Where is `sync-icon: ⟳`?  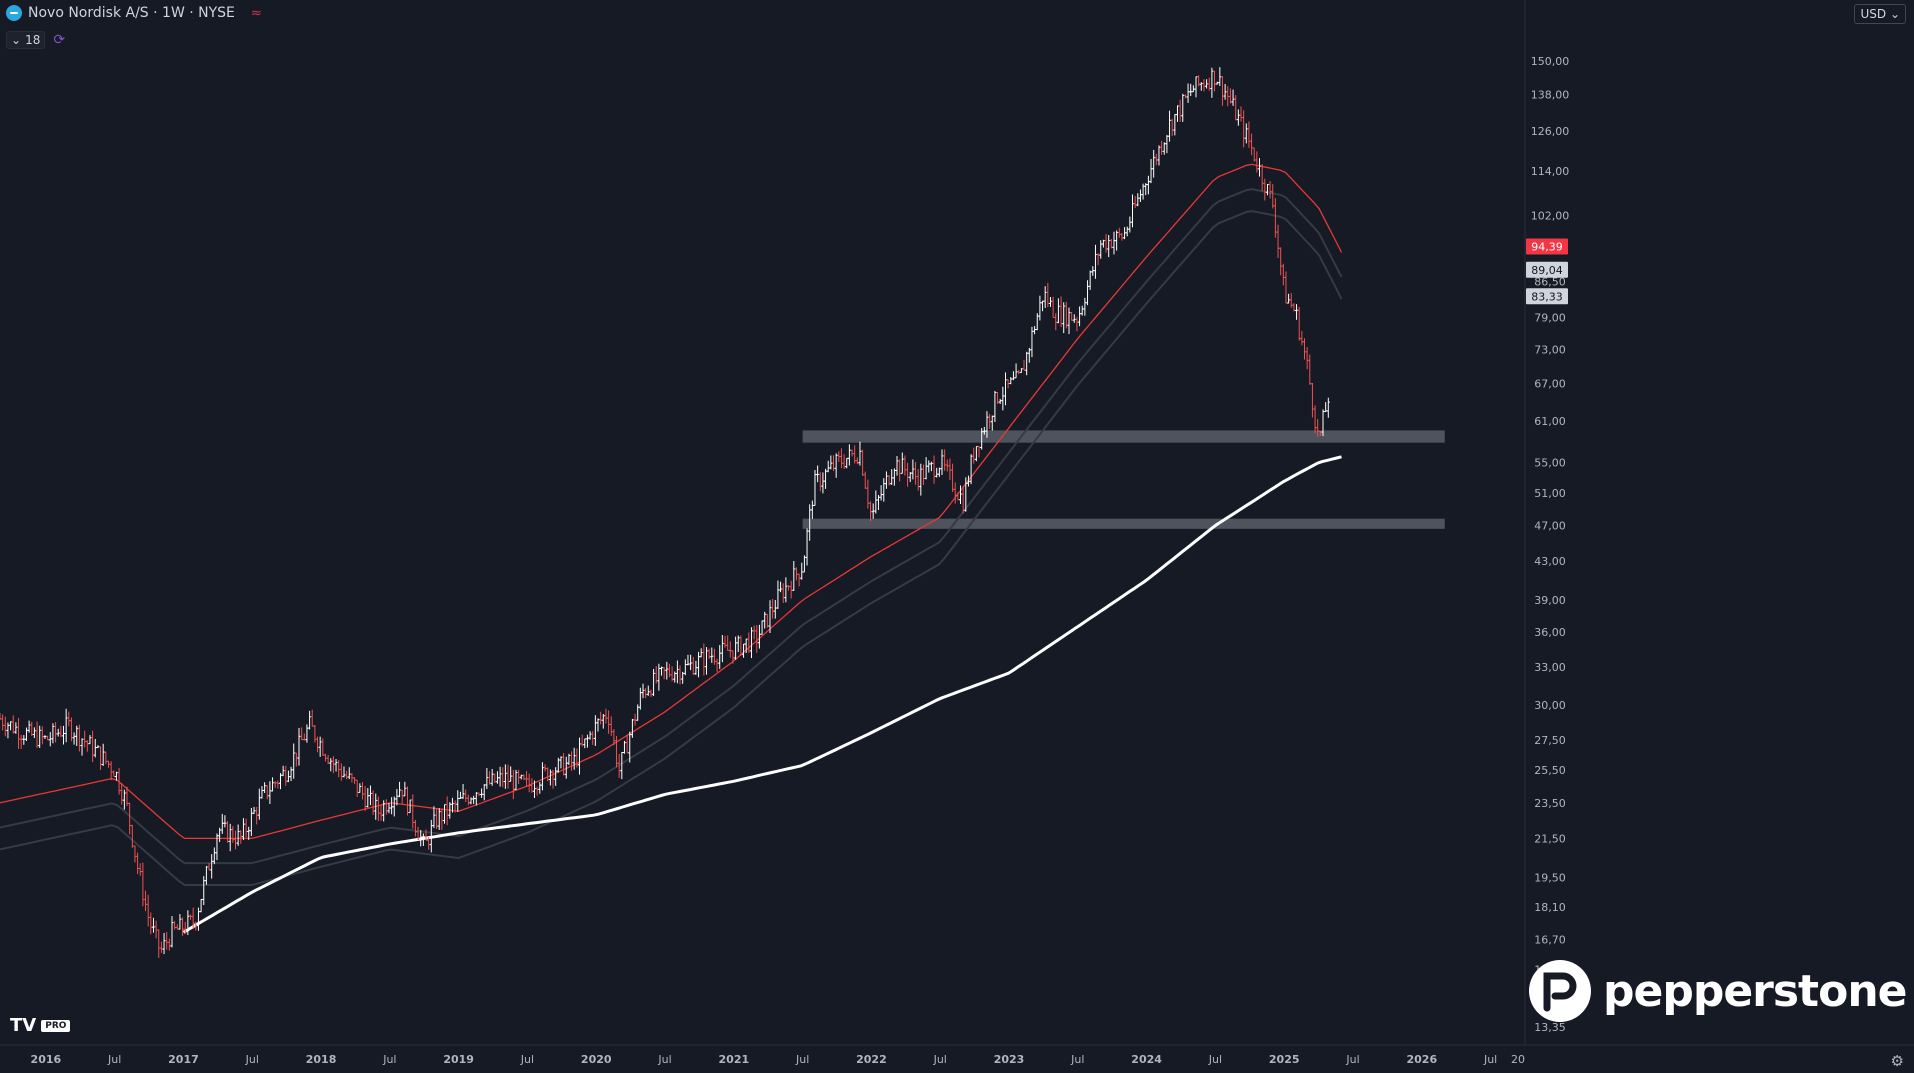
sync-icon: ⟳ is located at coordinates (59, 40).